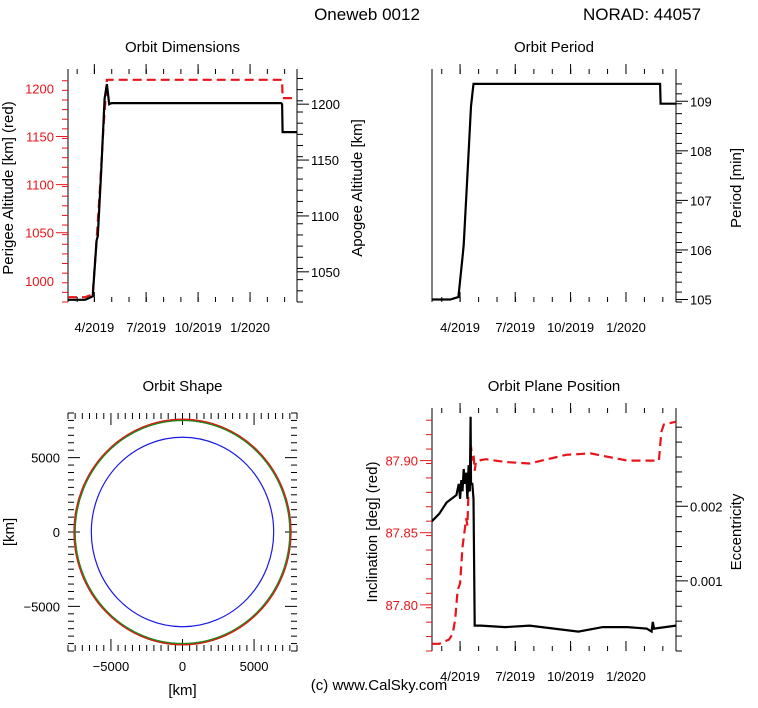 The height and width of the screenshot is (708, 758). Describe the element at coordinates (8, 187) in the screenshot. I see `left-axis-title: Perigee Altitude [km] (red)` at that location.